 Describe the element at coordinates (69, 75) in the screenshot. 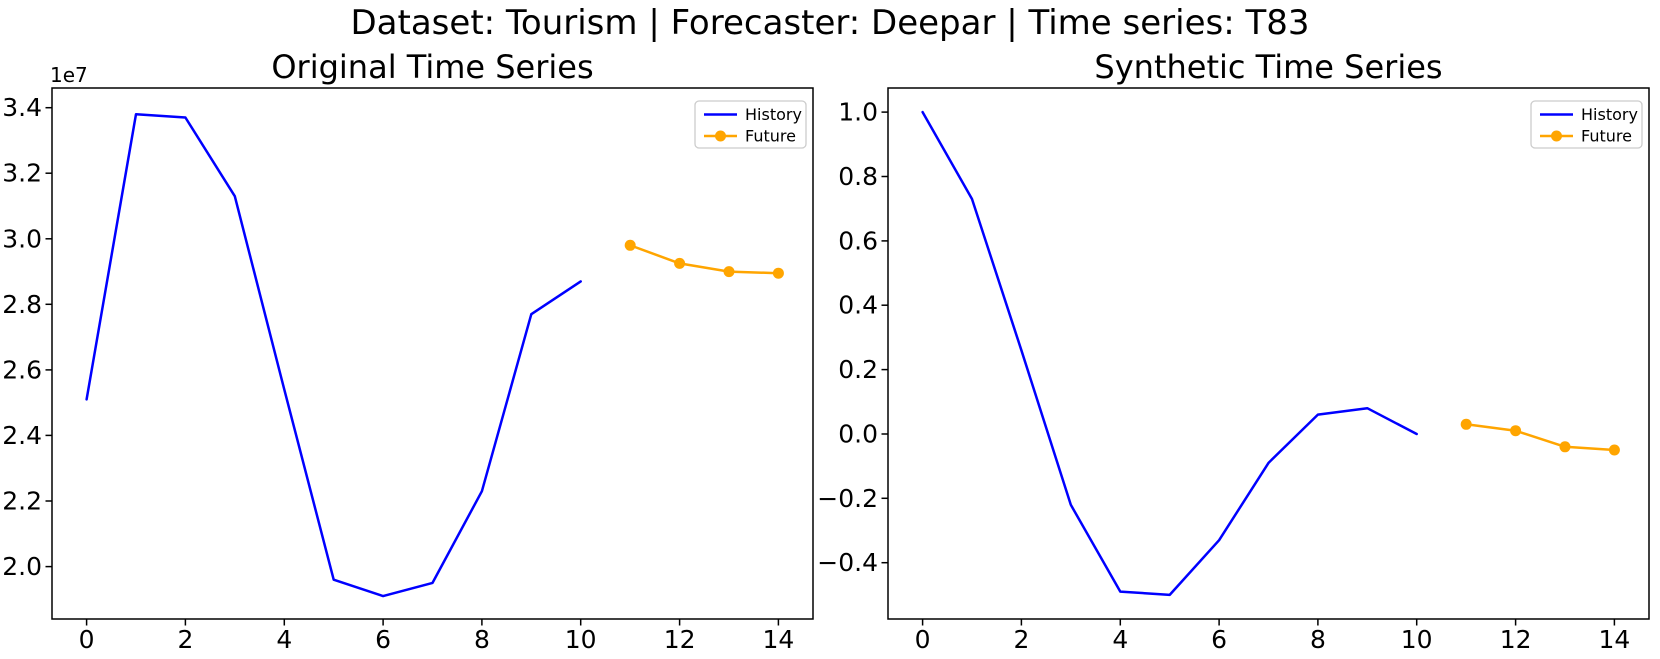

I see `y-axis-offset-label: 1e7` at that location.